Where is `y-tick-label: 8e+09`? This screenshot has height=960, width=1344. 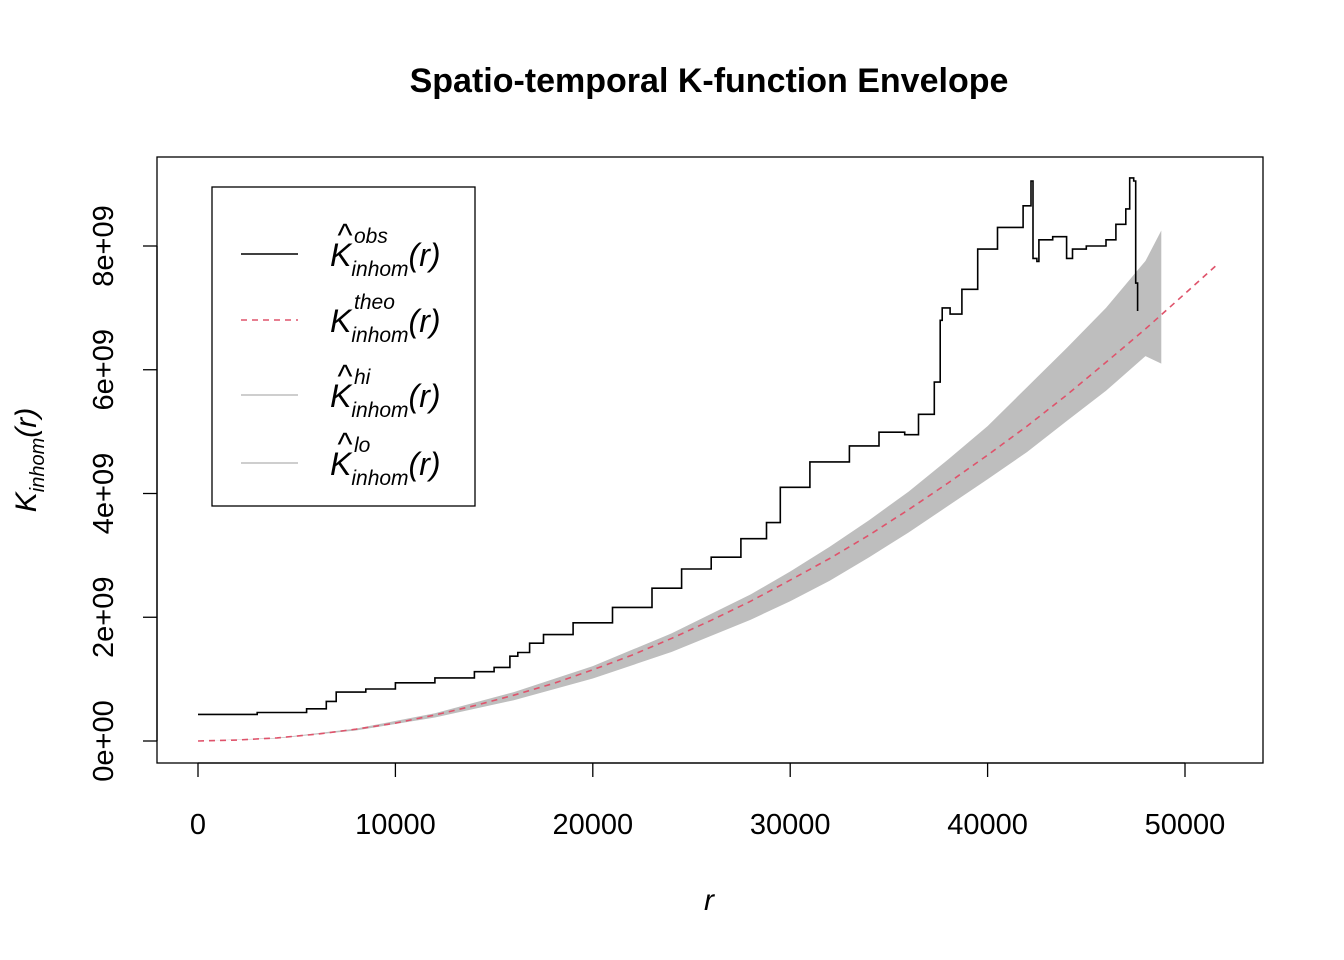
y-tick-label: 8e+09 is located at coordinates (104, 245).